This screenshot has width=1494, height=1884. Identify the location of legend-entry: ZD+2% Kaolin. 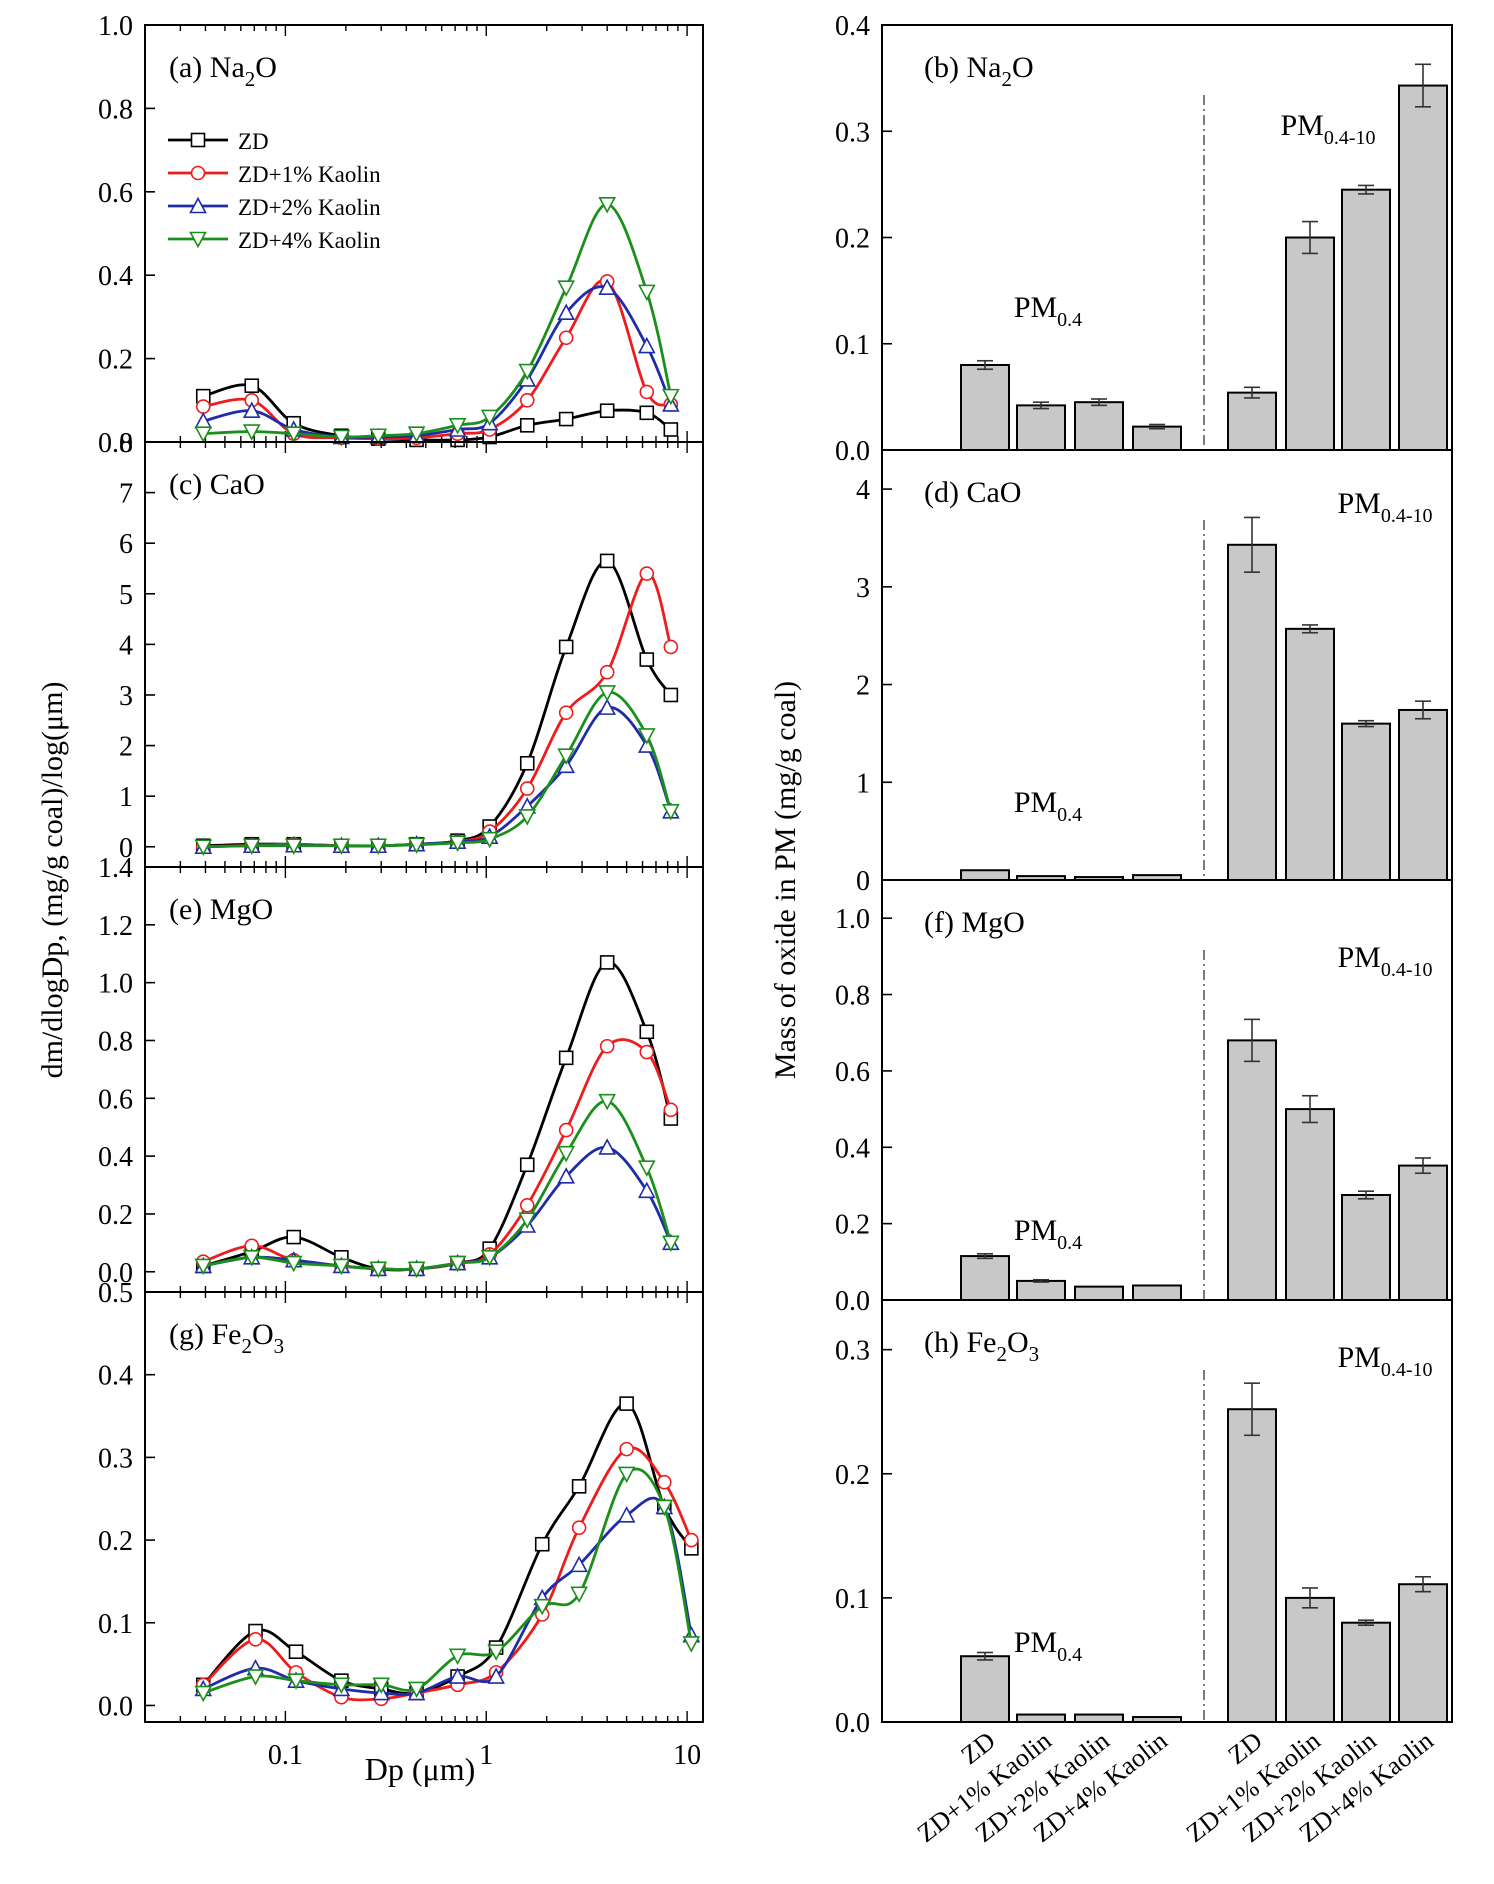
(274, 207).